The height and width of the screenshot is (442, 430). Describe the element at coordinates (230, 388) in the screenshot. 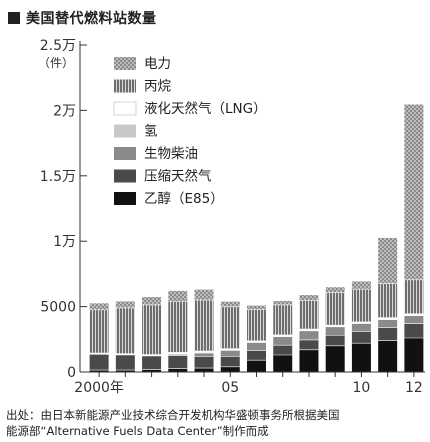

I see `x-tick-label: 05` at that location.